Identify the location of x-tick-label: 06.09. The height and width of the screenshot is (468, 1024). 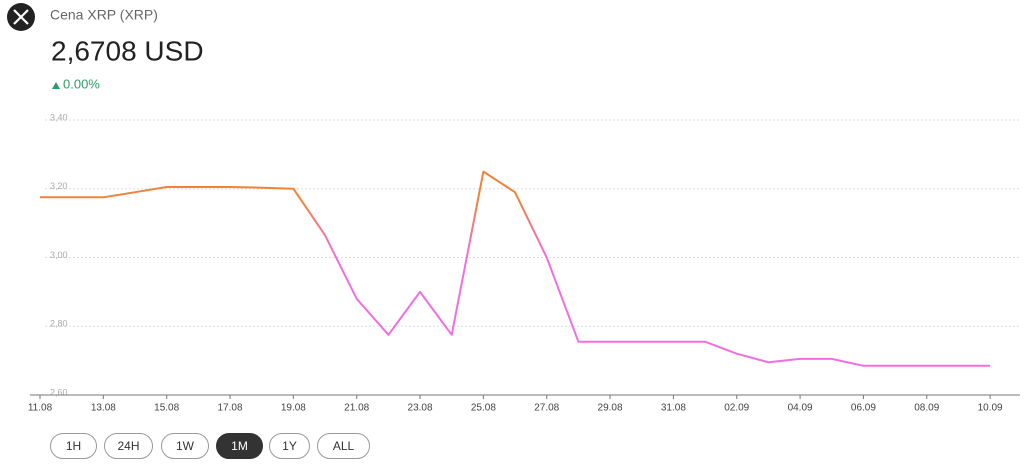
(863, 408).